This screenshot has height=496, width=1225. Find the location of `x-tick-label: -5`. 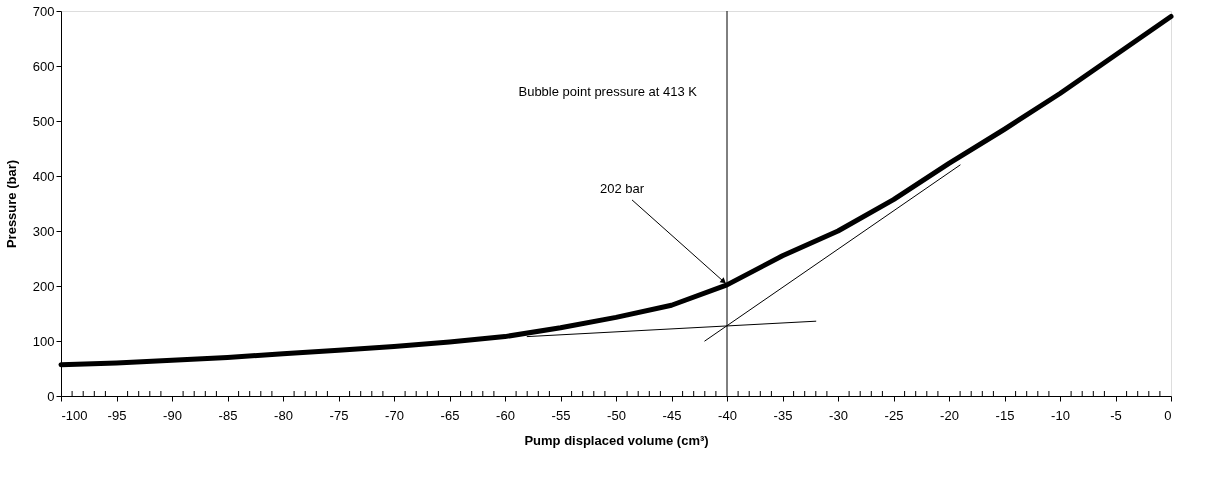

x-tick-label: -5 is located at coordinates (1116, 415).